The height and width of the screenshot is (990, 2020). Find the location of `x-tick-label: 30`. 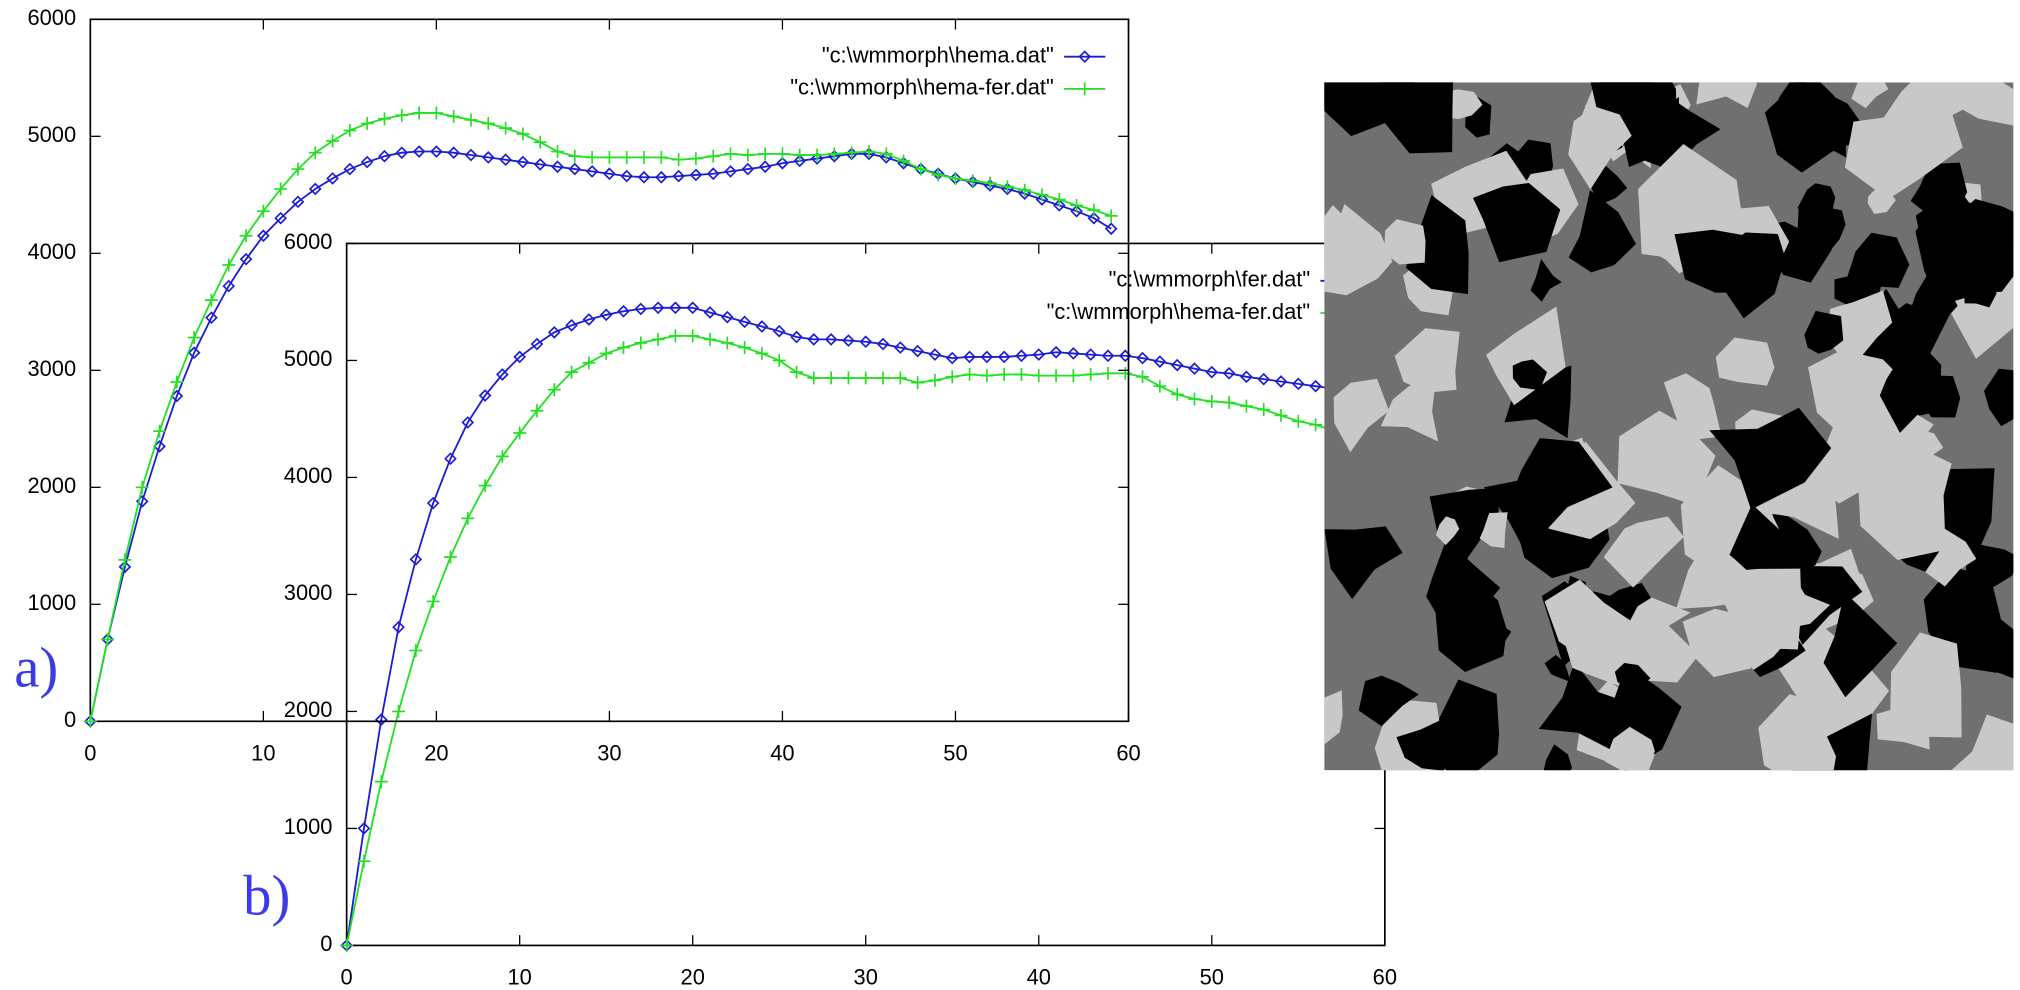

x-tick-label: 30 is located at coordinates (609, 753).